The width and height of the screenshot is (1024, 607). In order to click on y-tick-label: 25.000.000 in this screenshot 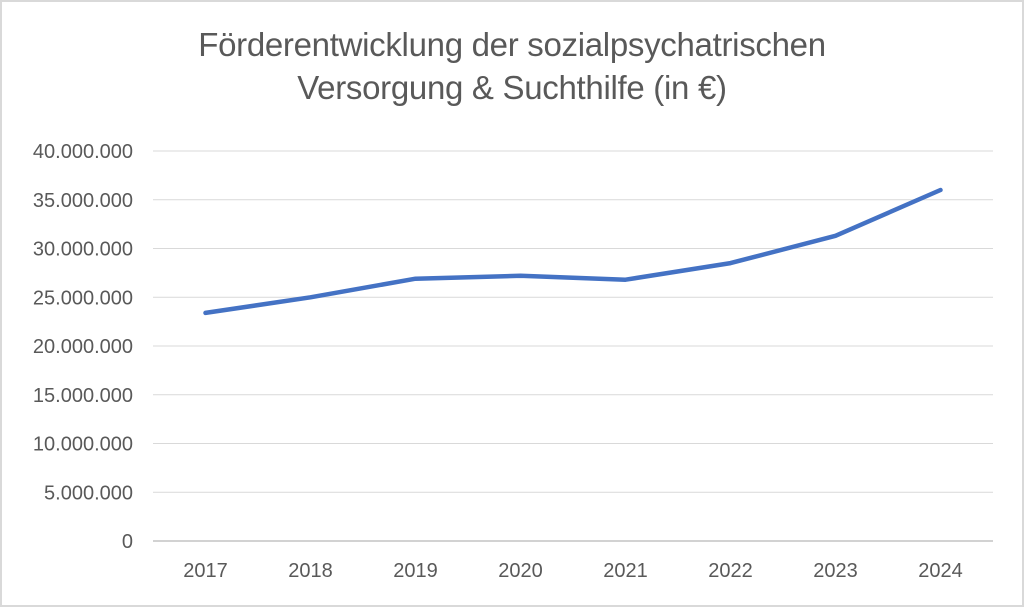, I will do `click(83, 298)`.